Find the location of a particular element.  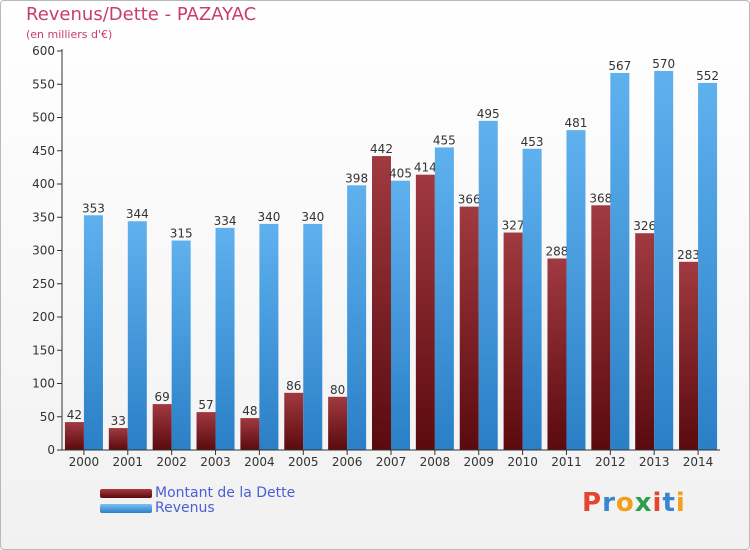

logo-letter: t is located at coordinates (669, 503).